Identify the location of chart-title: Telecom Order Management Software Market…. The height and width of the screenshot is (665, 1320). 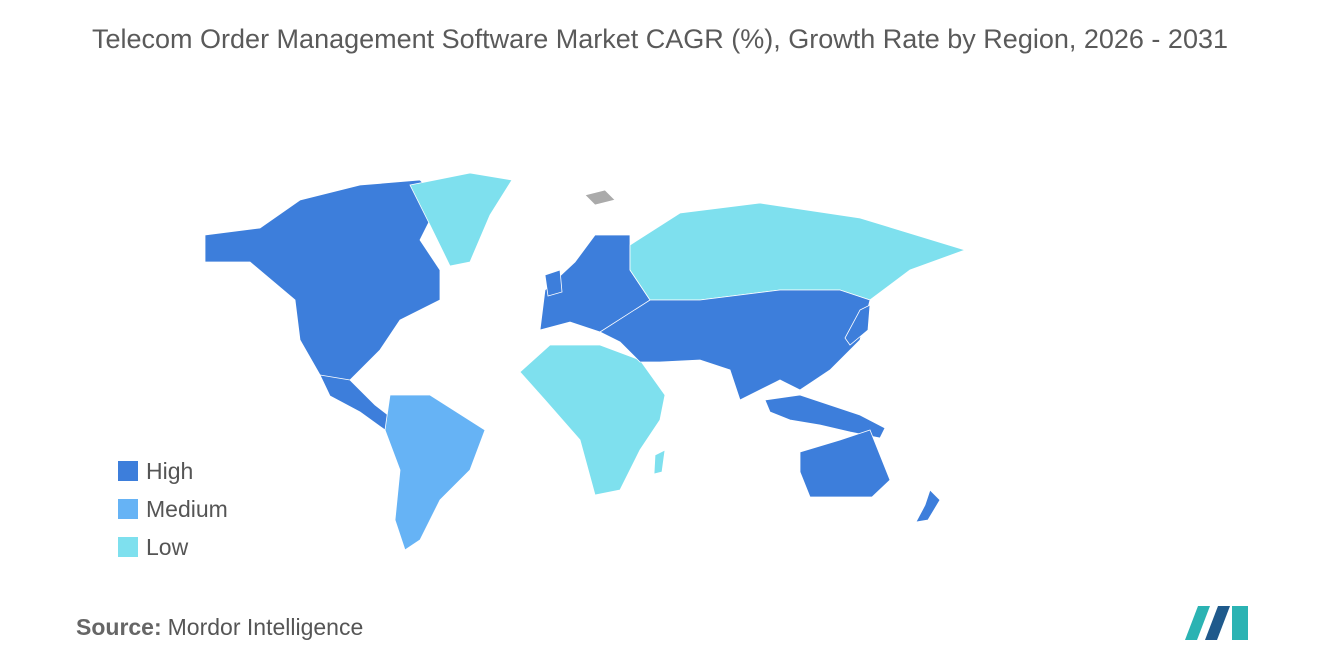
(660, 39).